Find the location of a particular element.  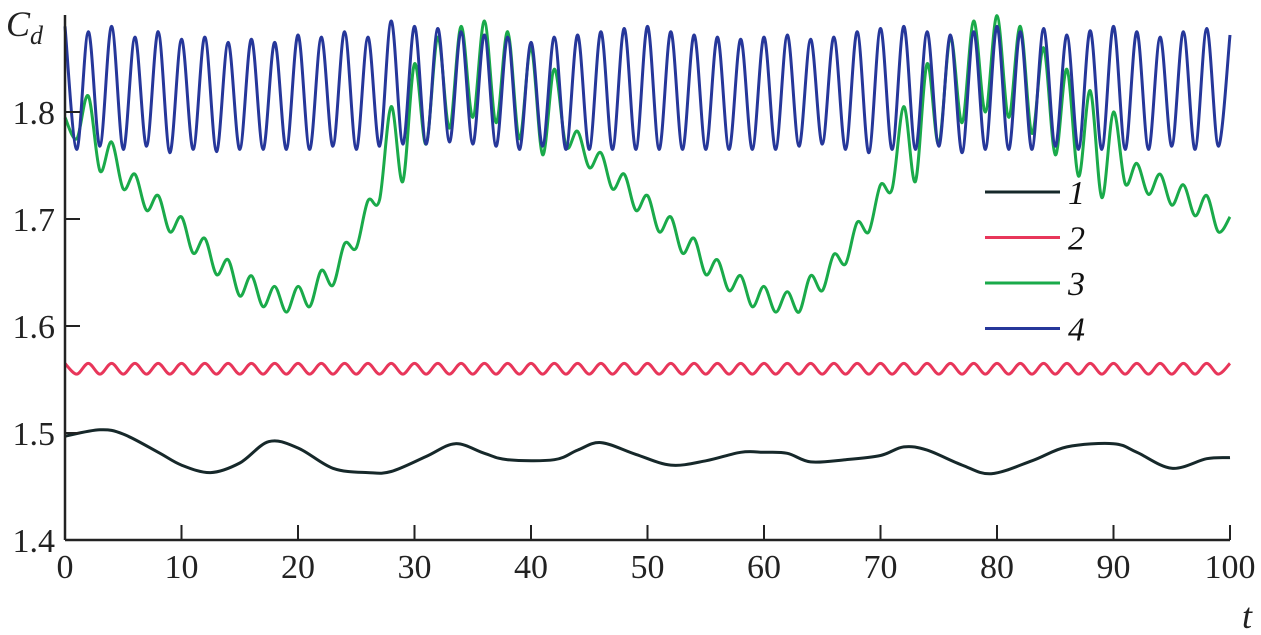

x-tick-label: 90 is located at coordinates (1114, 567).